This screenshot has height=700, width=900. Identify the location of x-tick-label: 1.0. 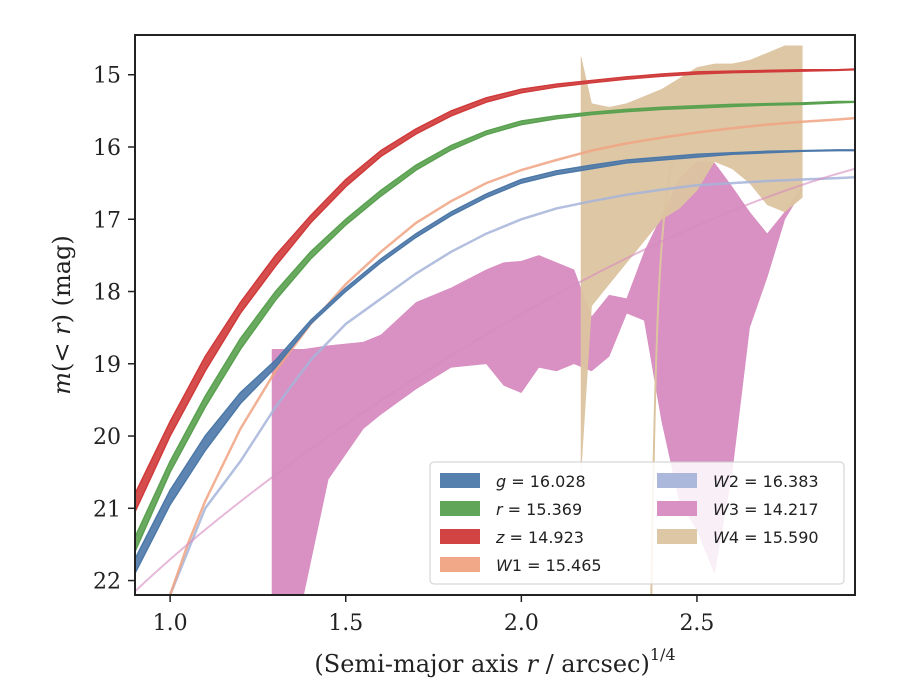
(170, 623).